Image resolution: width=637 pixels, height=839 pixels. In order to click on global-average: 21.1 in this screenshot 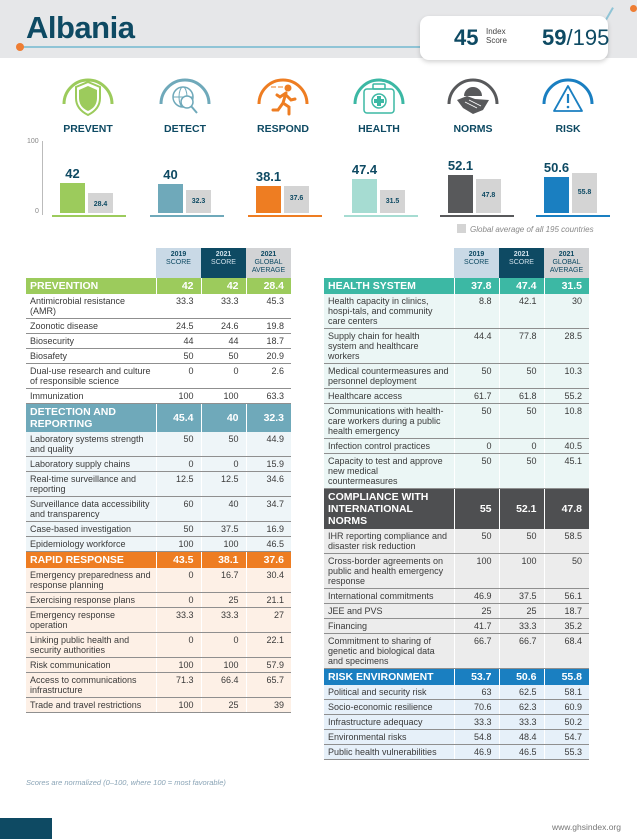, I will do `click(268, 600)`.